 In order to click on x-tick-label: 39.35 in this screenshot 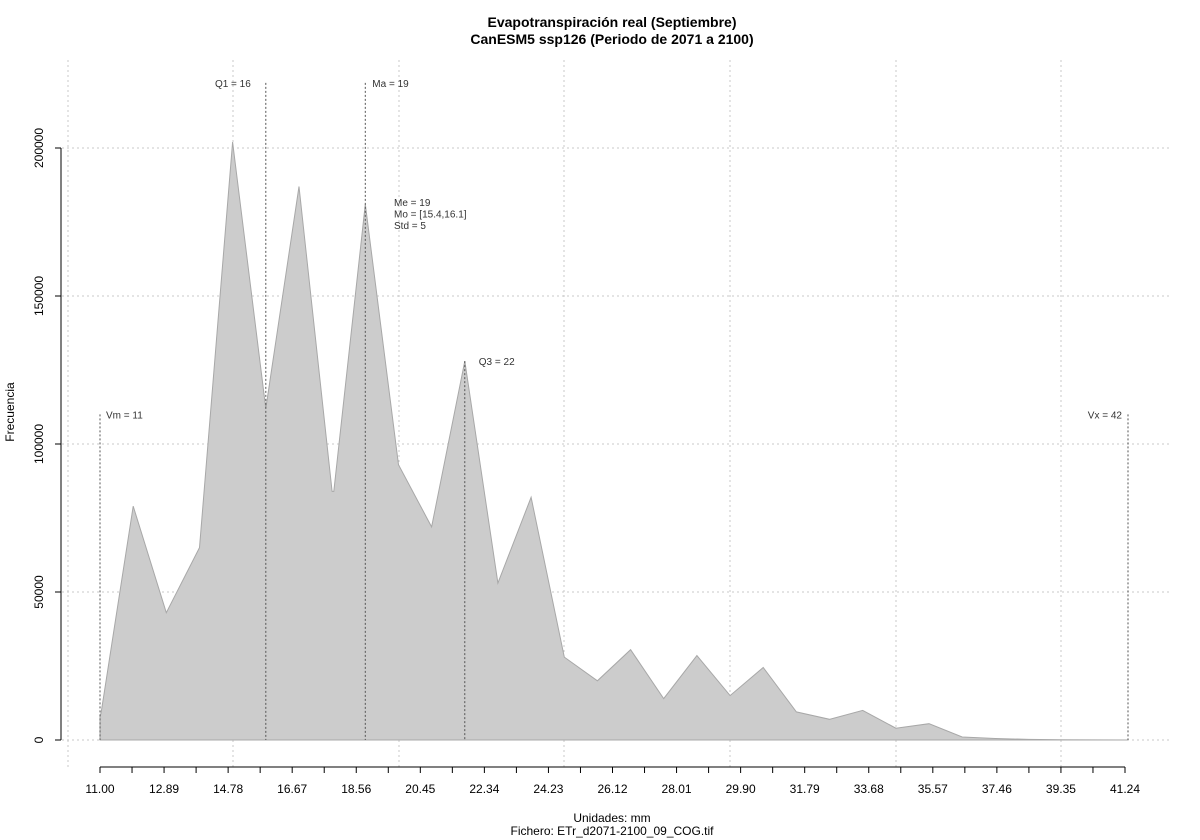, I will do `click(1061, 789)`.